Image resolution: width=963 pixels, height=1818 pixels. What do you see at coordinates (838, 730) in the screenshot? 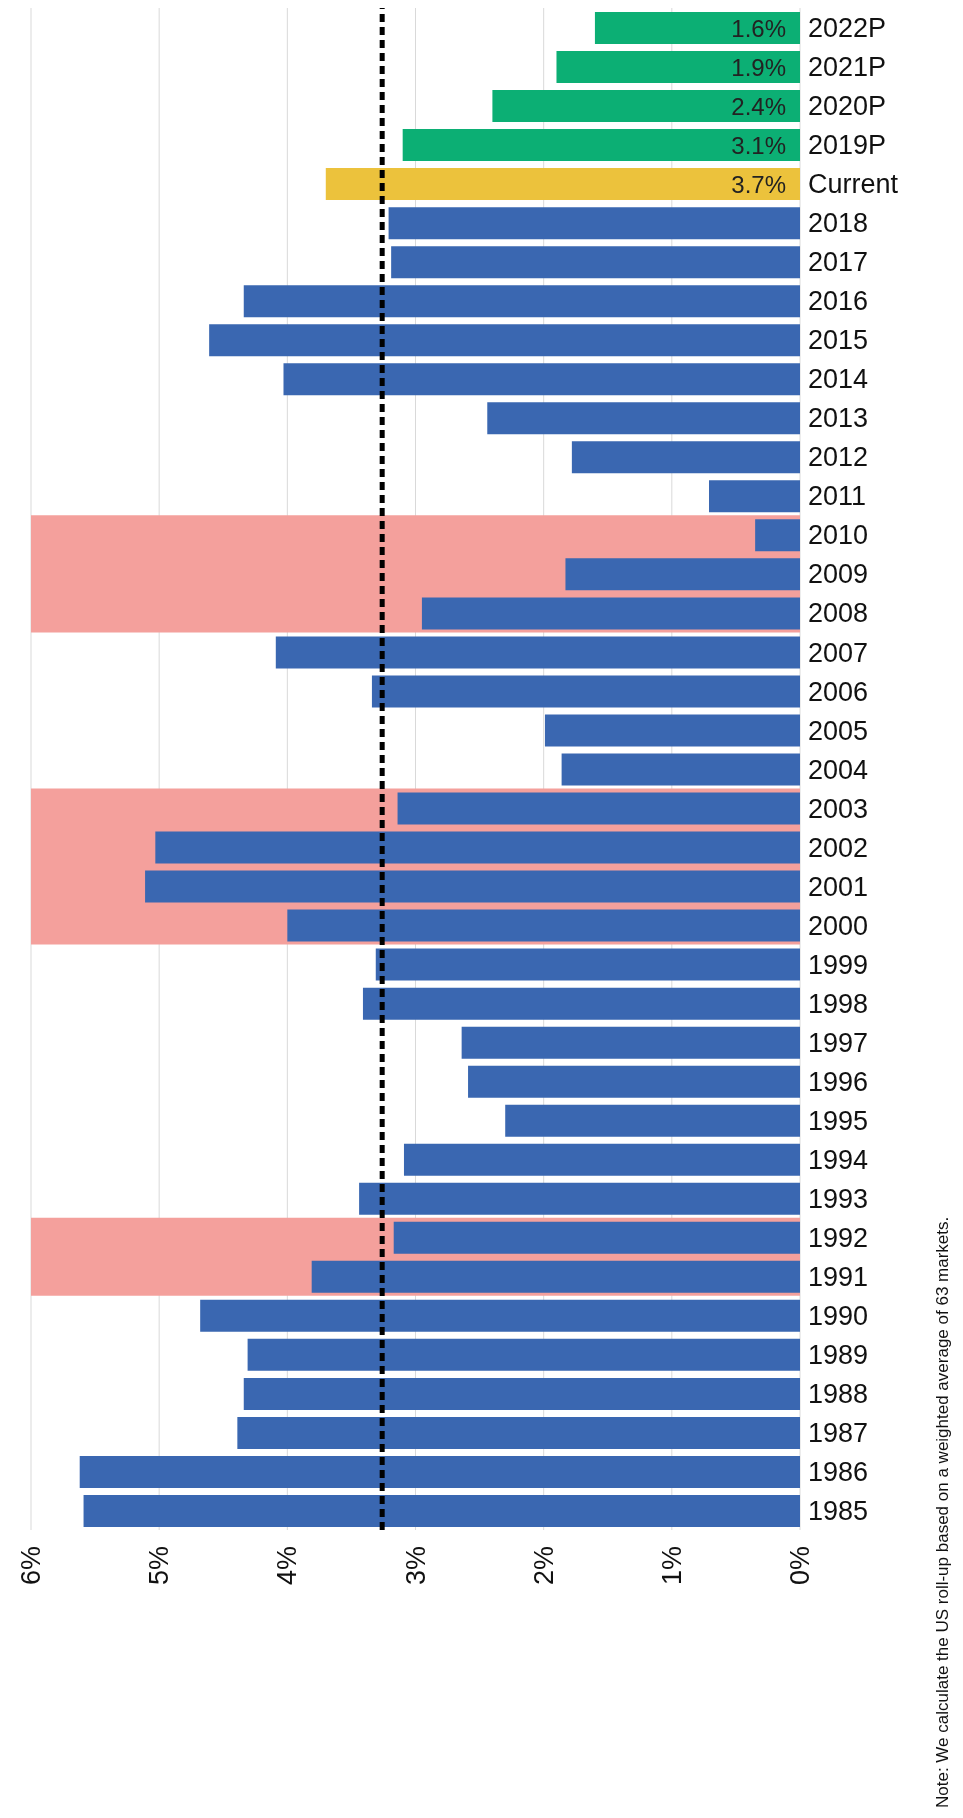
I see `y-tick-label: 2005` at bounding box center [838, 730].